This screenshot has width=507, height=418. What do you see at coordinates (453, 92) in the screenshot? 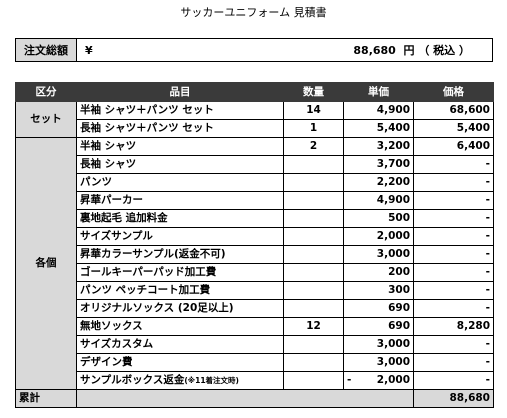
I see `header-price: 価格` at bounding box center [453, 92].